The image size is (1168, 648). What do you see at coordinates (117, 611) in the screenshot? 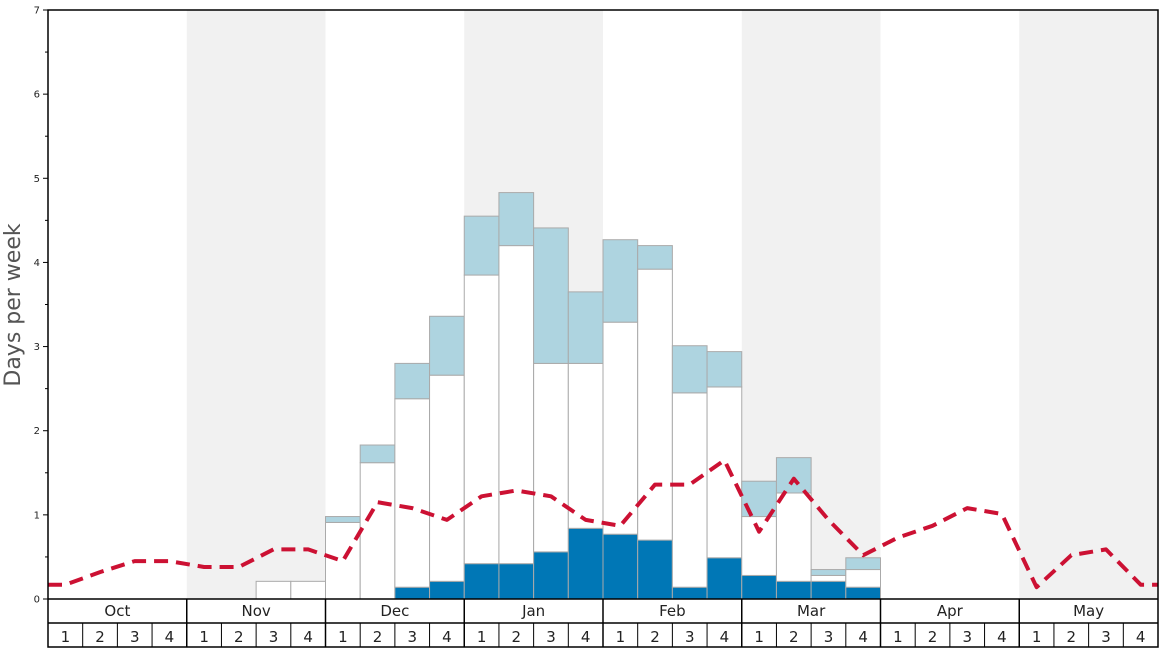
I see `month-label-oct: Oct` at bounding box center [117, 611].